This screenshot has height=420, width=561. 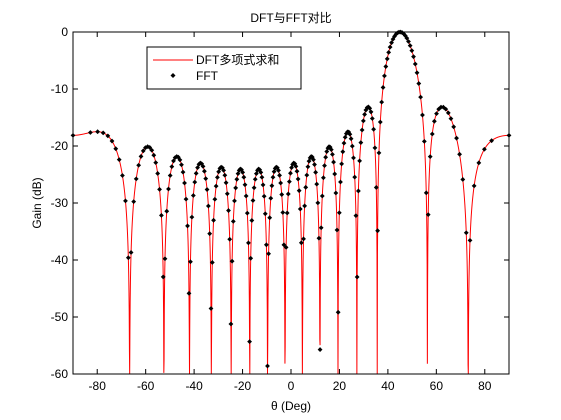 I want to click on legend-box, so click(x=224, y=68).